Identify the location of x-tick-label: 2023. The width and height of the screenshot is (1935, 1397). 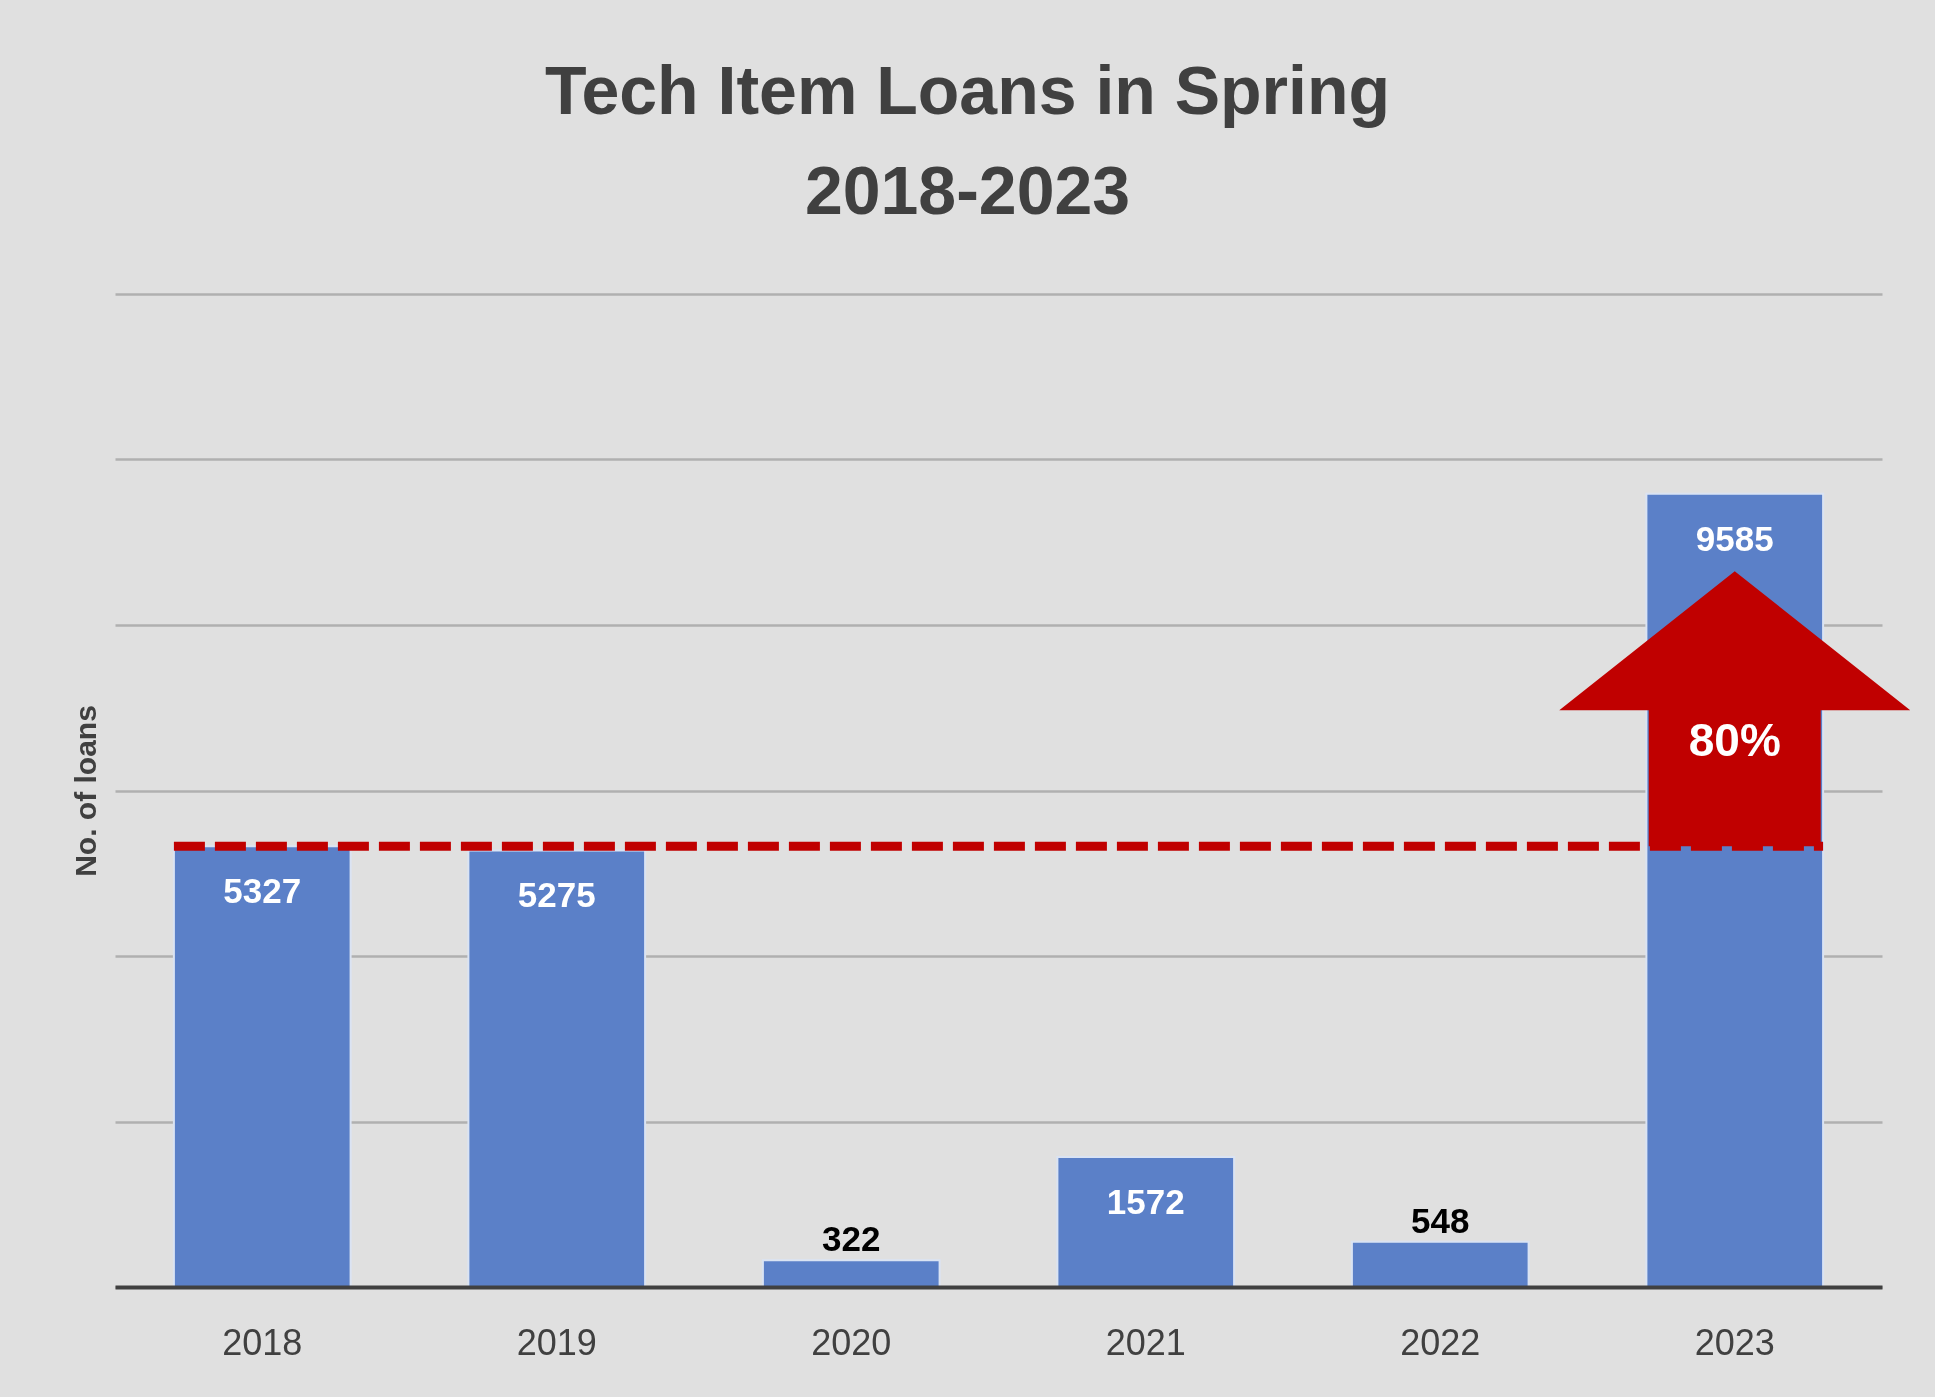
(1734, 1342).